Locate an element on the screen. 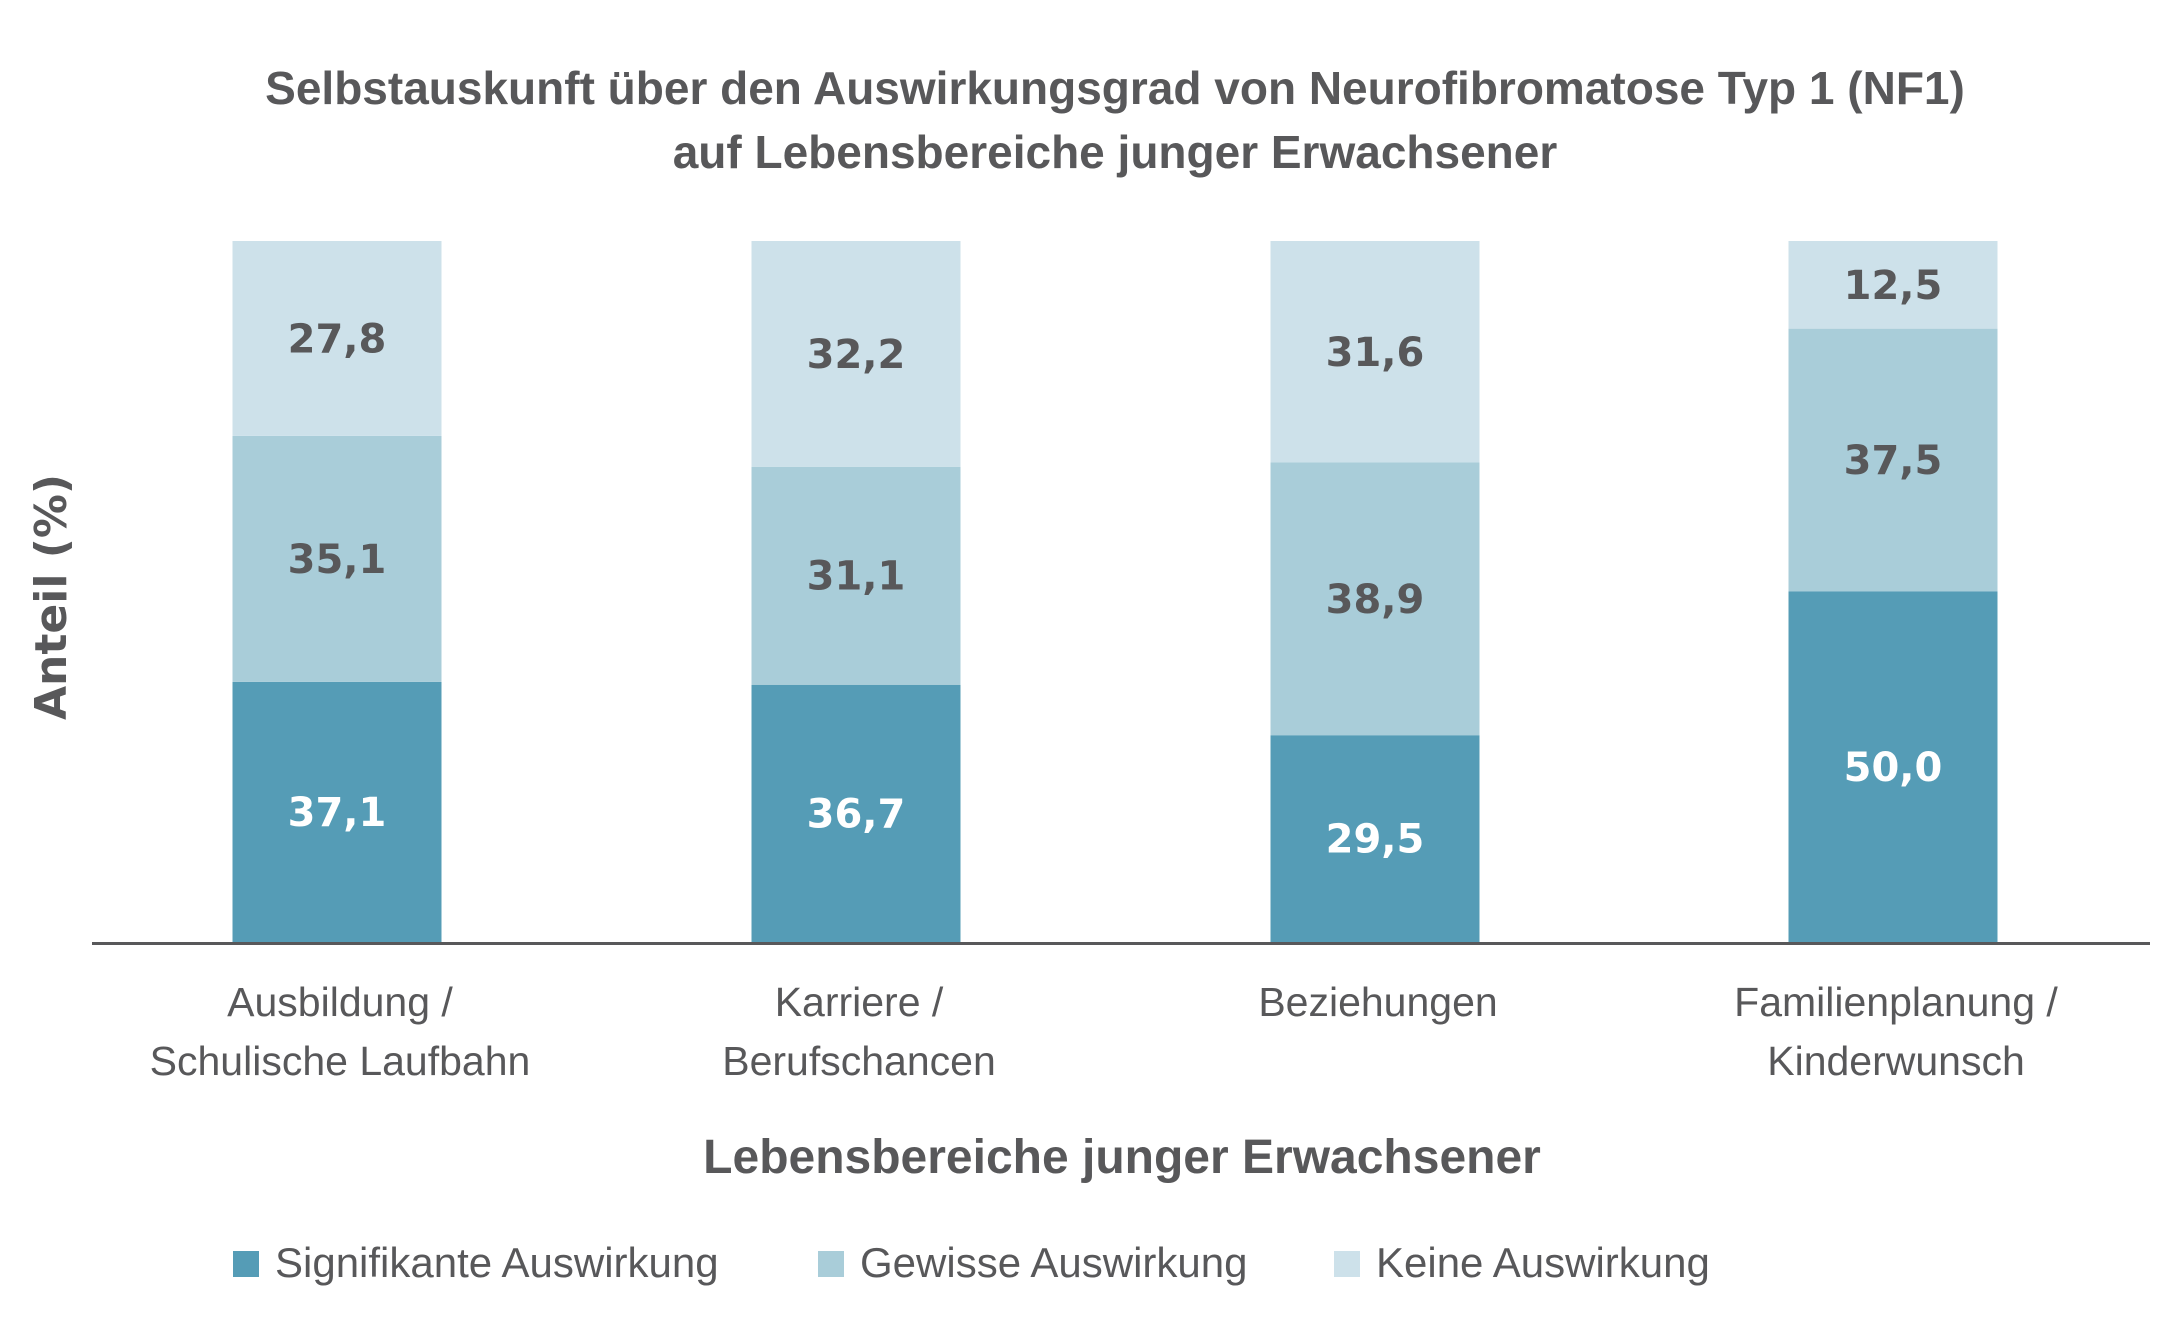 The image size is (2167, 1333). data-label: 29,5 is located at coordinates (1375, 840).